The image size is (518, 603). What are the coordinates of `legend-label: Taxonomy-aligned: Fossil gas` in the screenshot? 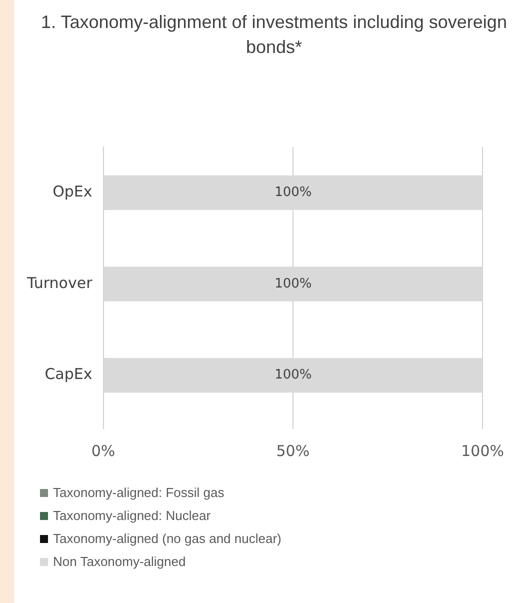 It's located at (138, 492).